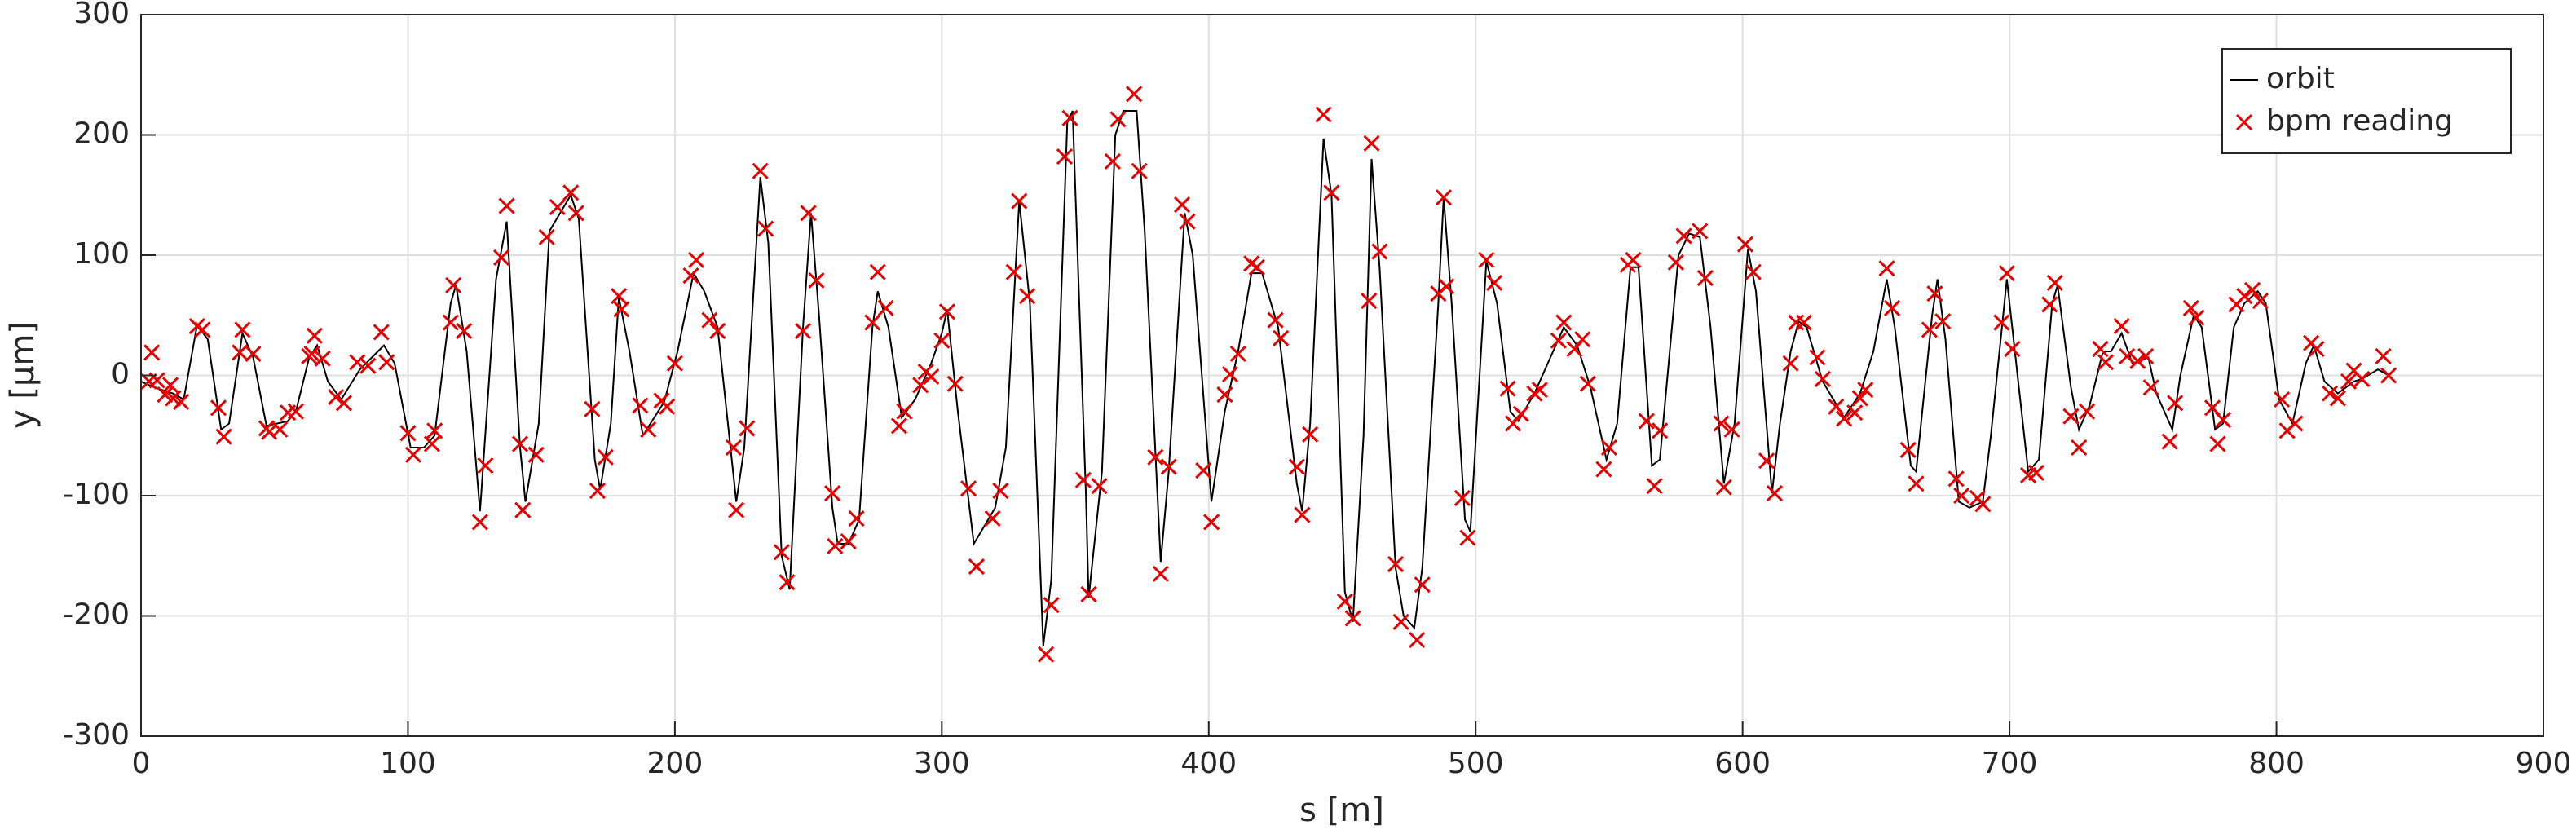  Describe the element at coordinates (2244, 122) in the screenshot. I see `legend-marker` at that location.